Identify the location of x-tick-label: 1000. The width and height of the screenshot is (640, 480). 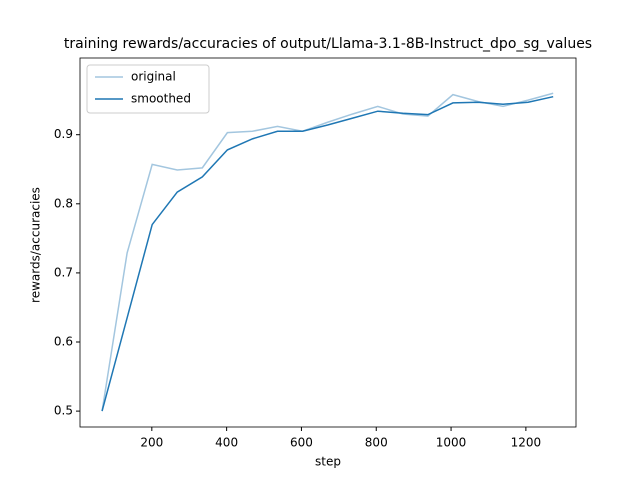
(451, 443).